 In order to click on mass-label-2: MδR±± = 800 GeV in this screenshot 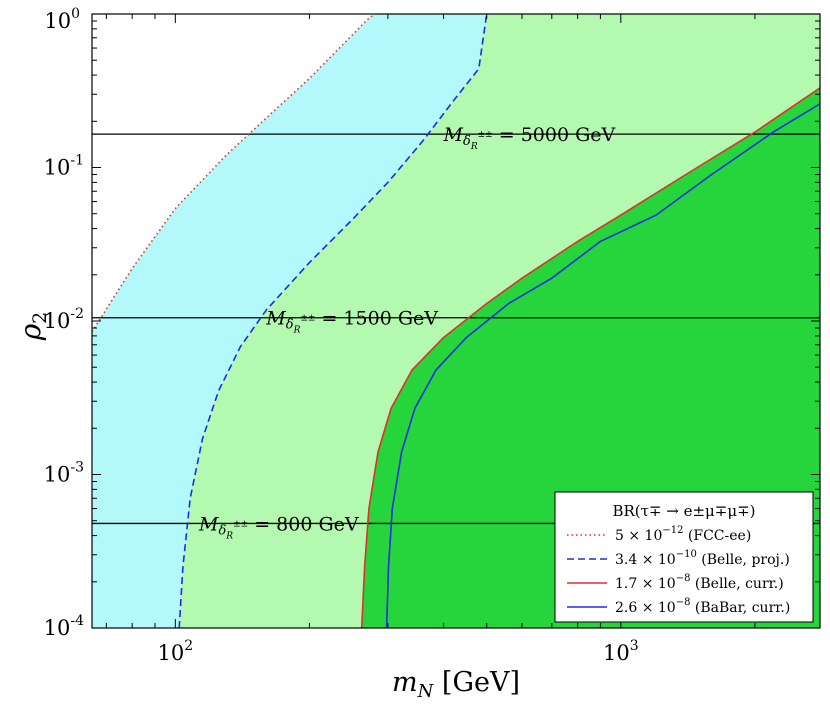, I will do `click(278, 527)`.